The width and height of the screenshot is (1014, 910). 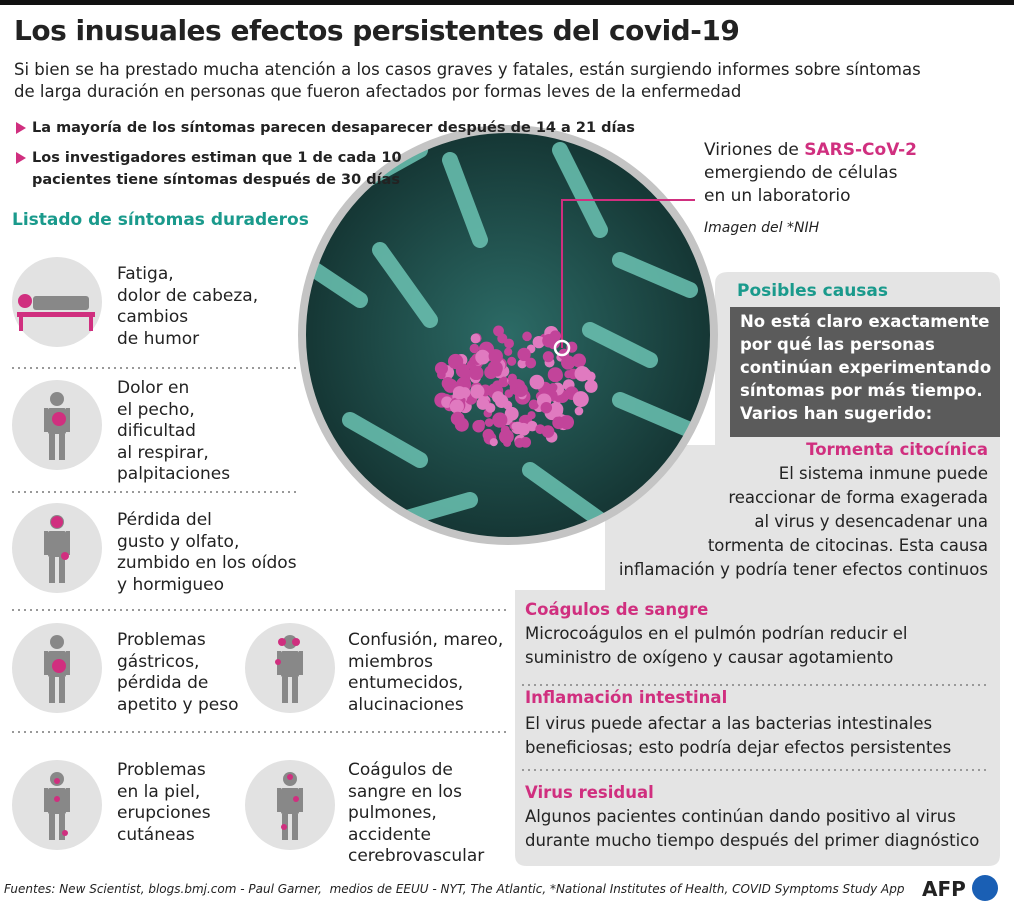 I want to click on top-bar, so click(x=507, y=2).